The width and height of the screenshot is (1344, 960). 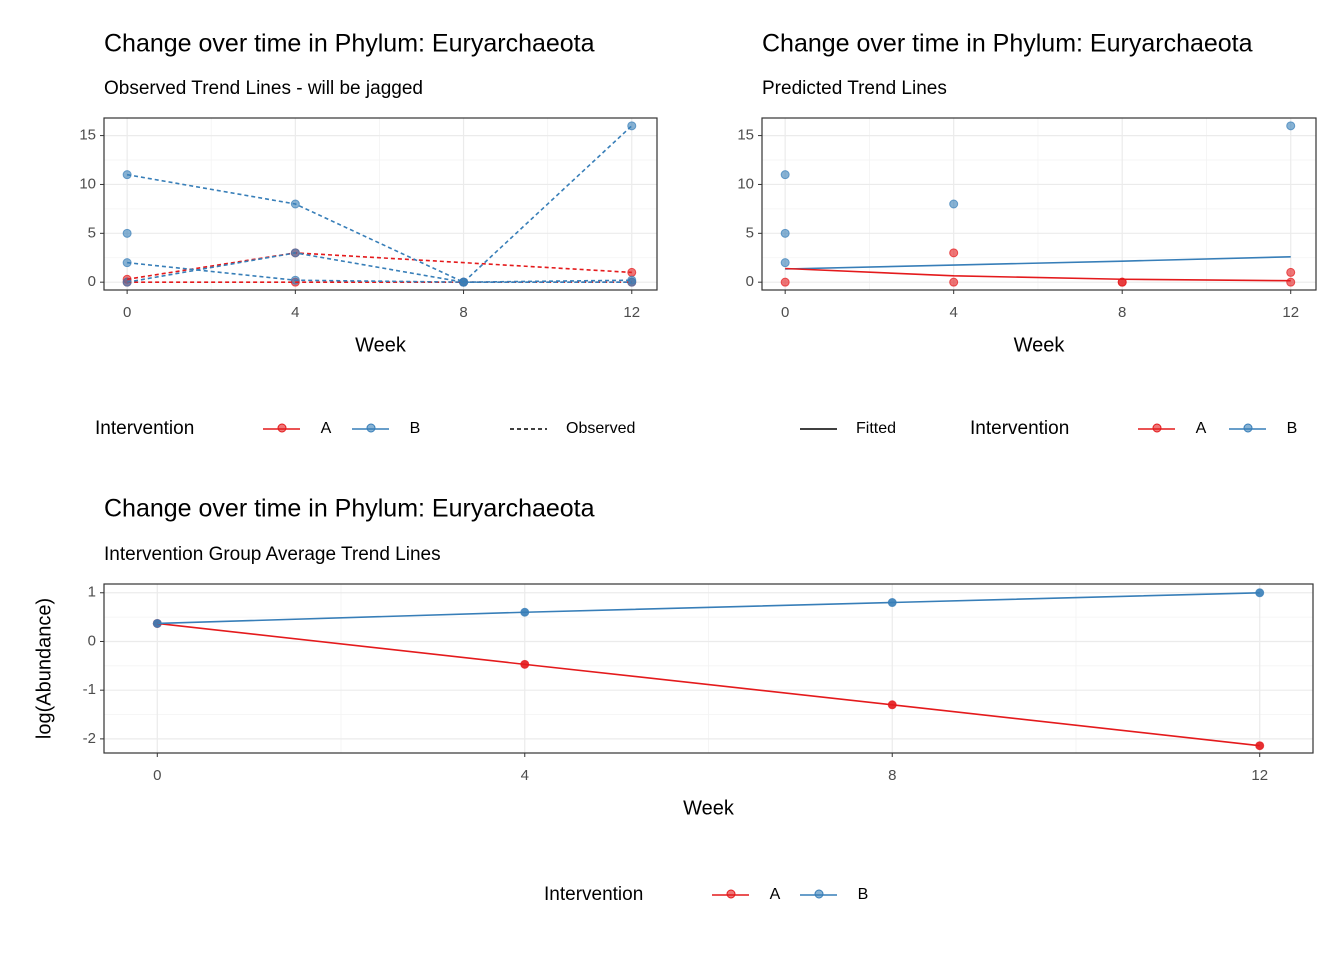 I want to click on legend-label: Fitted, so click(x=876, y=428).